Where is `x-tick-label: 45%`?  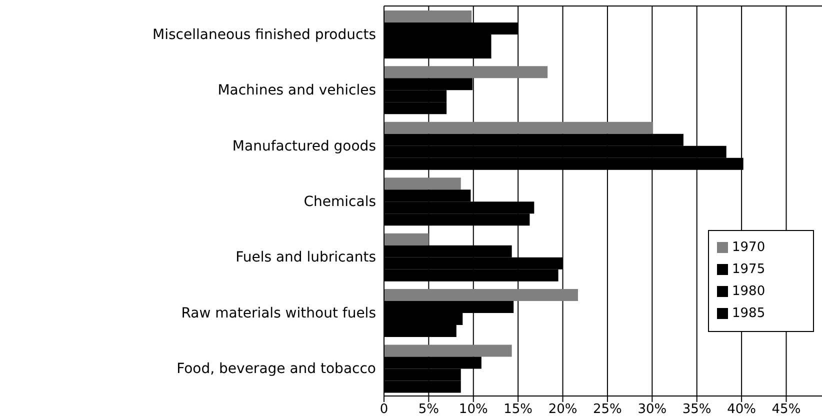
x-tick-label: 45% is located at coordinates (786, 410).